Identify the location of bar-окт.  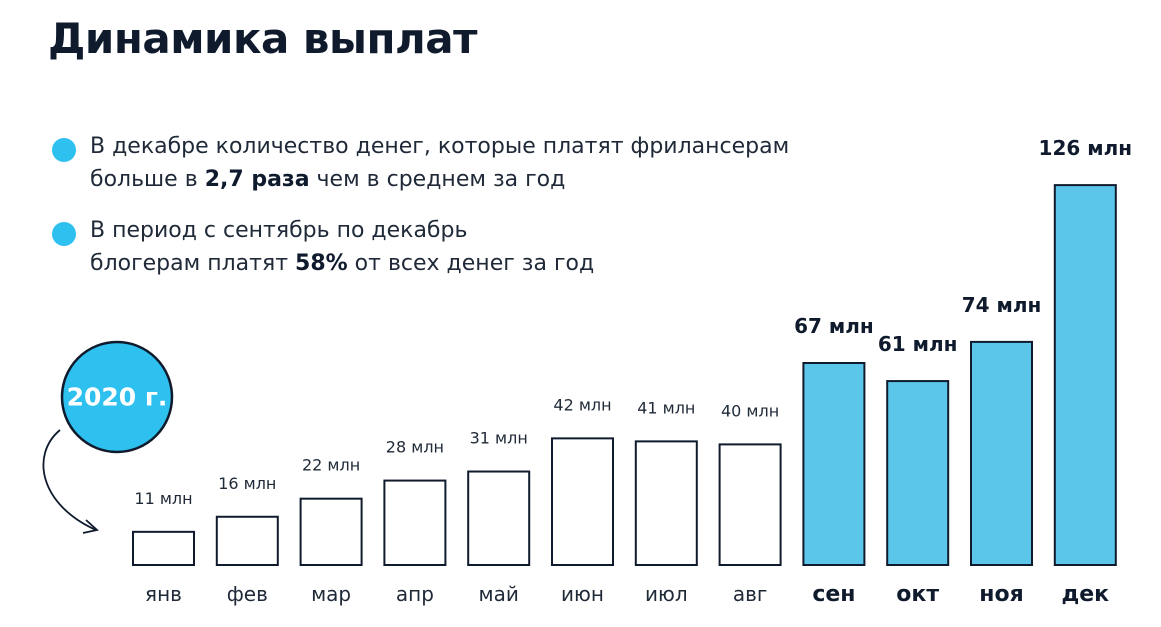
(918, 473).